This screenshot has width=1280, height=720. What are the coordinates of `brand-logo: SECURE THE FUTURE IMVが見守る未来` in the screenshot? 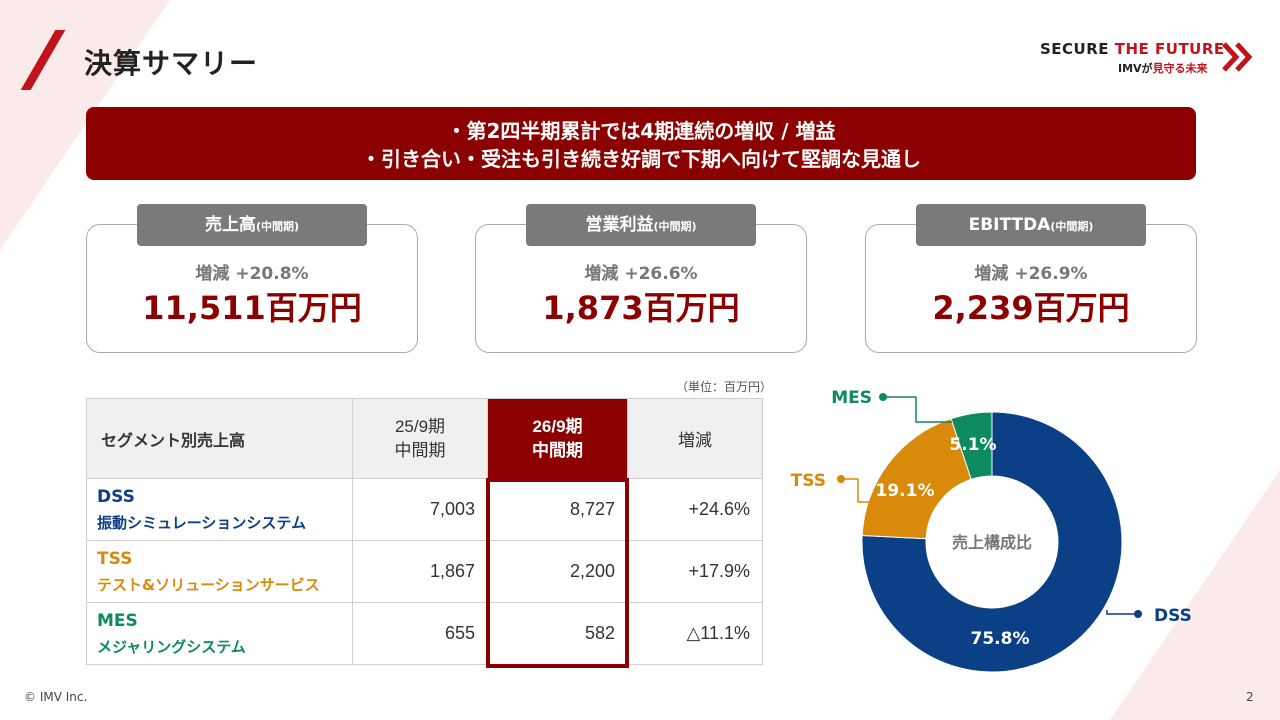 It's located at (1150, 58).